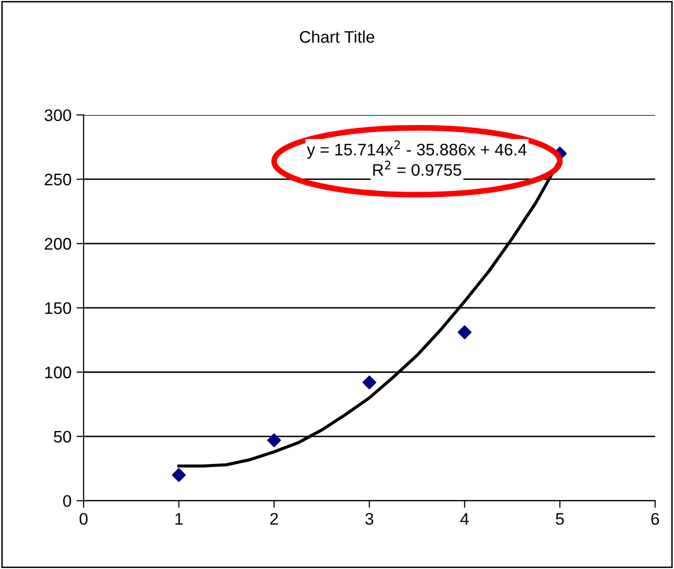 The height and width of the screenshot is (569, 674). Describe the element at coordinates (58, 372) in the screenshot. I see `y-tick-label: 100` at that location.